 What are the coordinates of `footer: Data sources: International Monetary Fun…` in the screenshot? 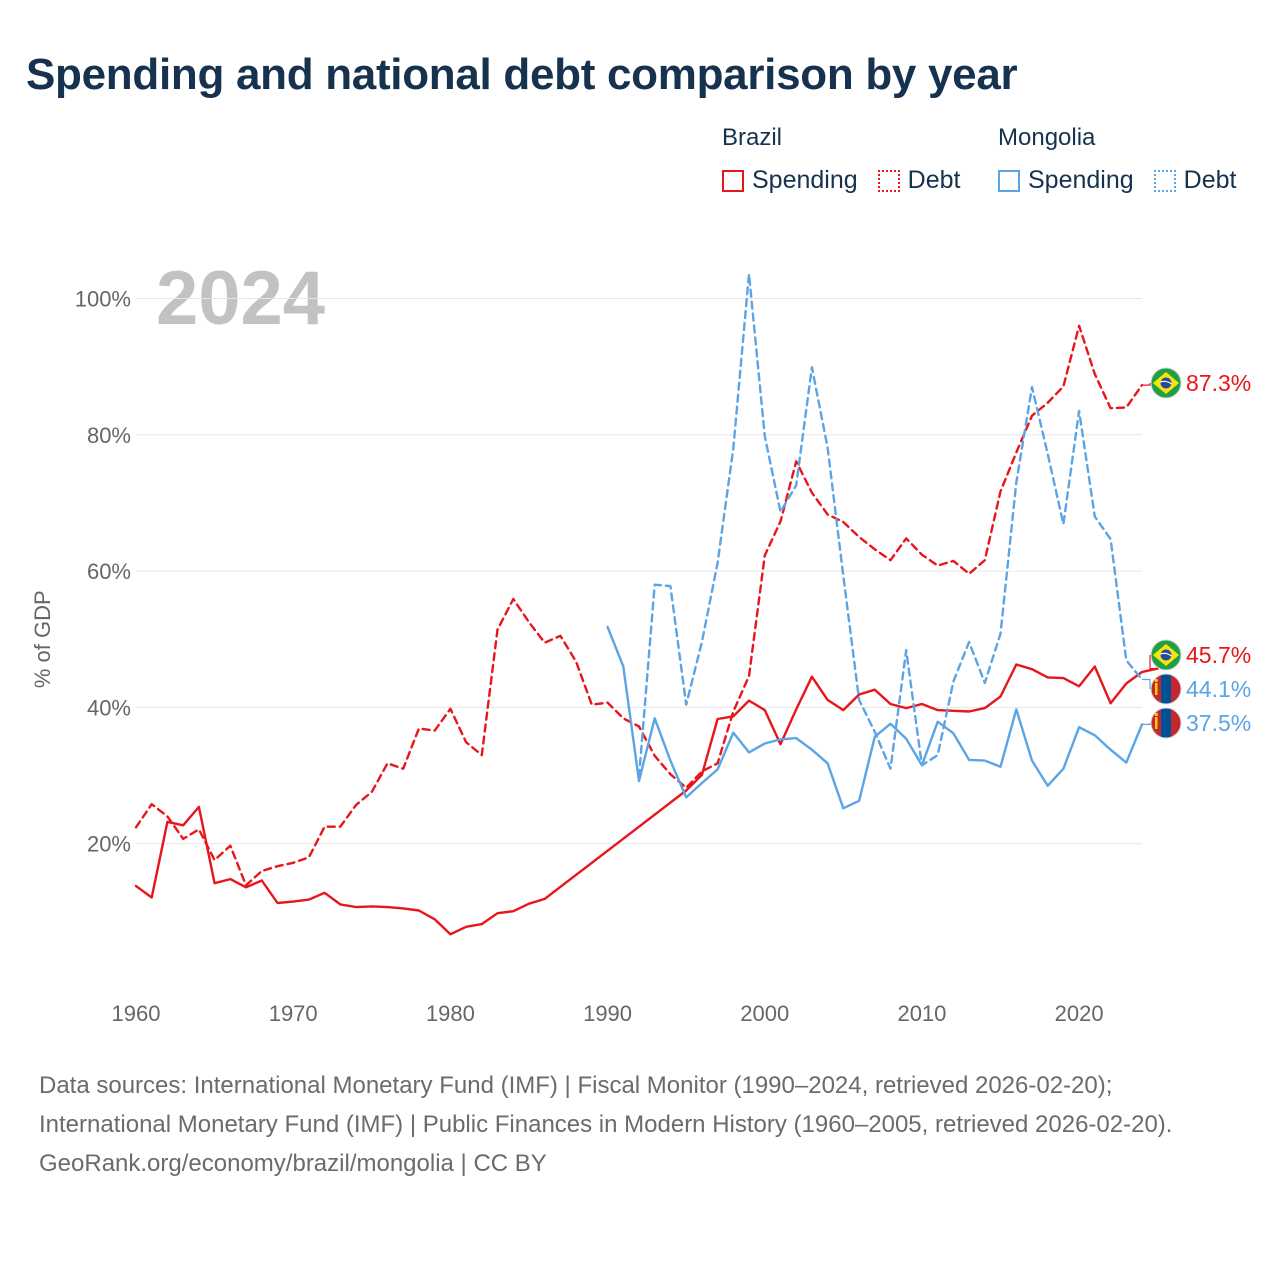 It's located at (639, 1124).